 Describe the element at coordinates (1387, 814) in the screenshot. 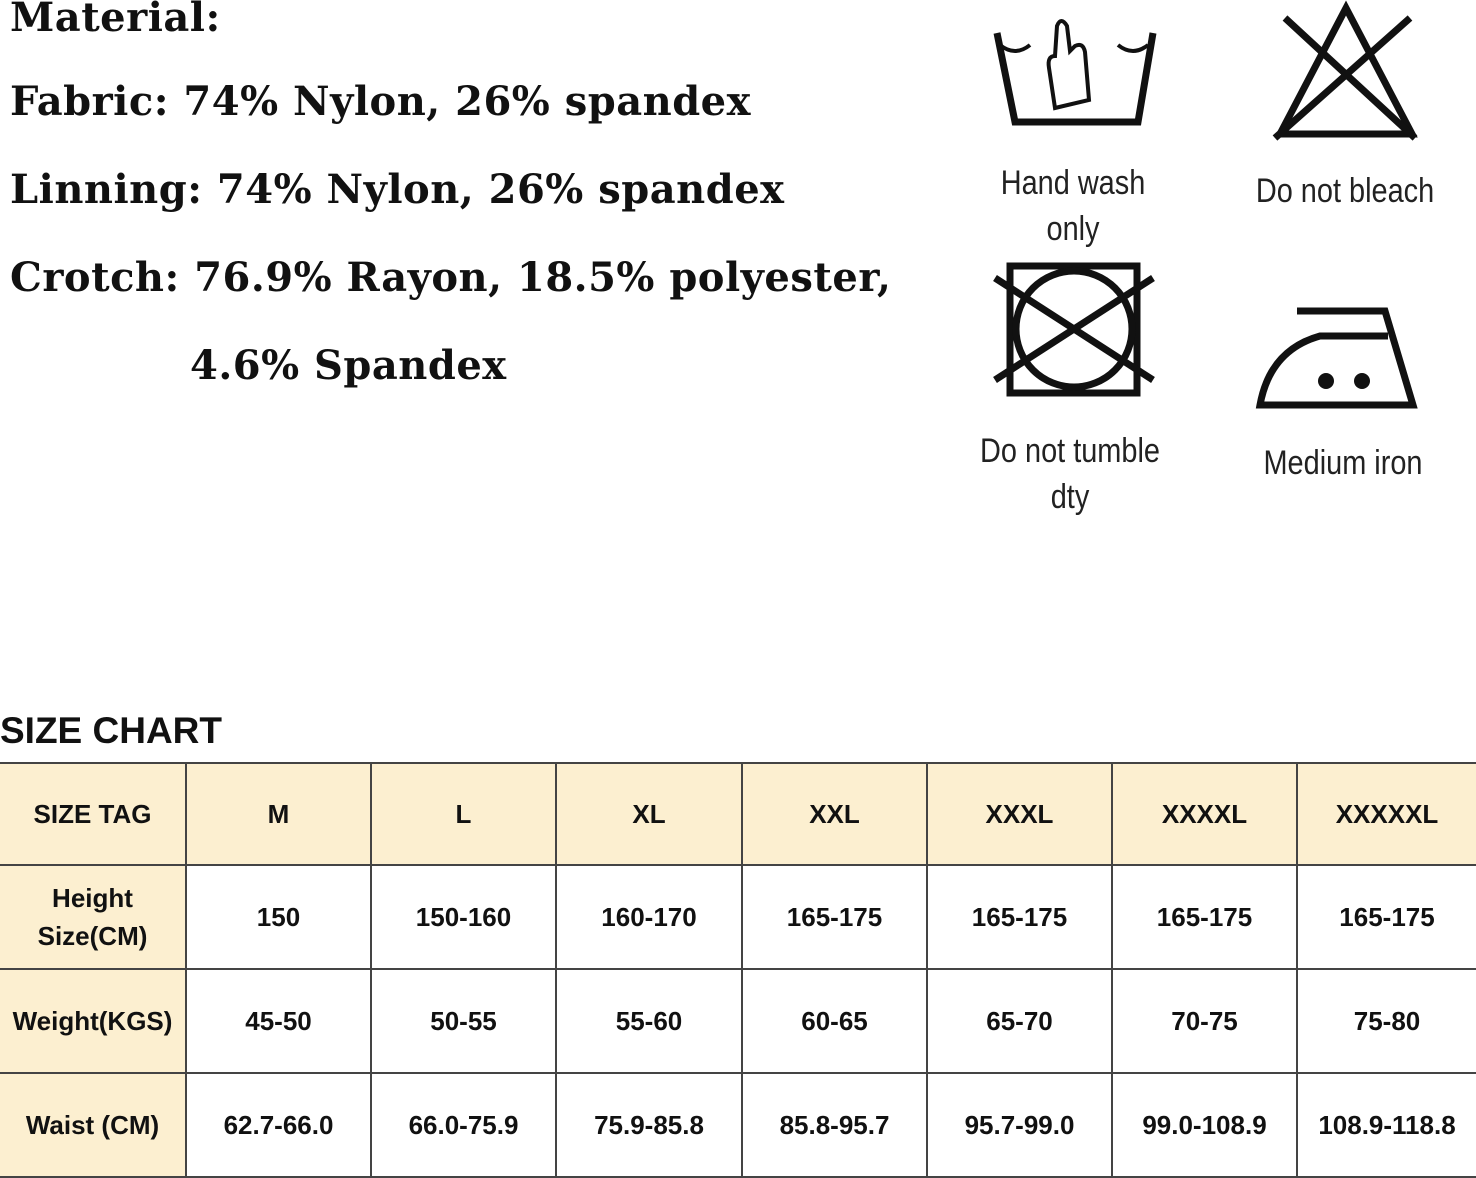

I see `header-cell: XXXXXL` at that location.